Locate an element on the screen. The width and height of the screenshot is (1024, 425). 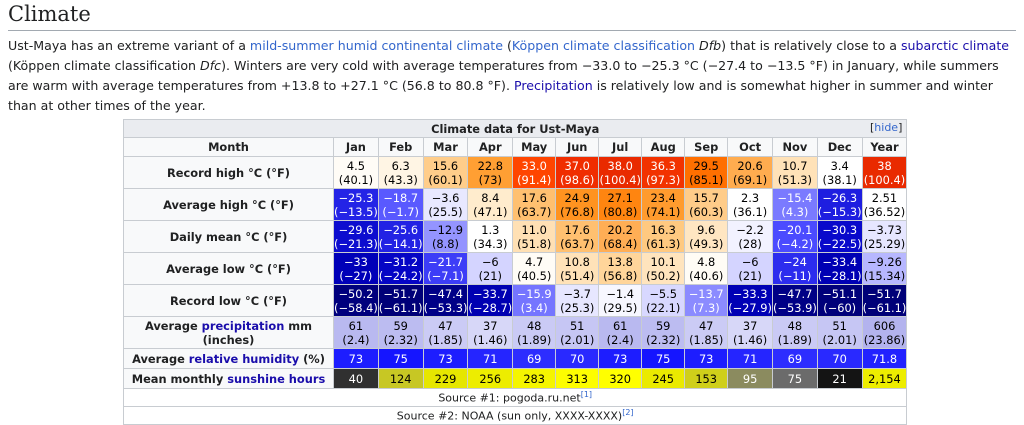
cell-value-converted: (68.4) is located at coordinates (620, 243).